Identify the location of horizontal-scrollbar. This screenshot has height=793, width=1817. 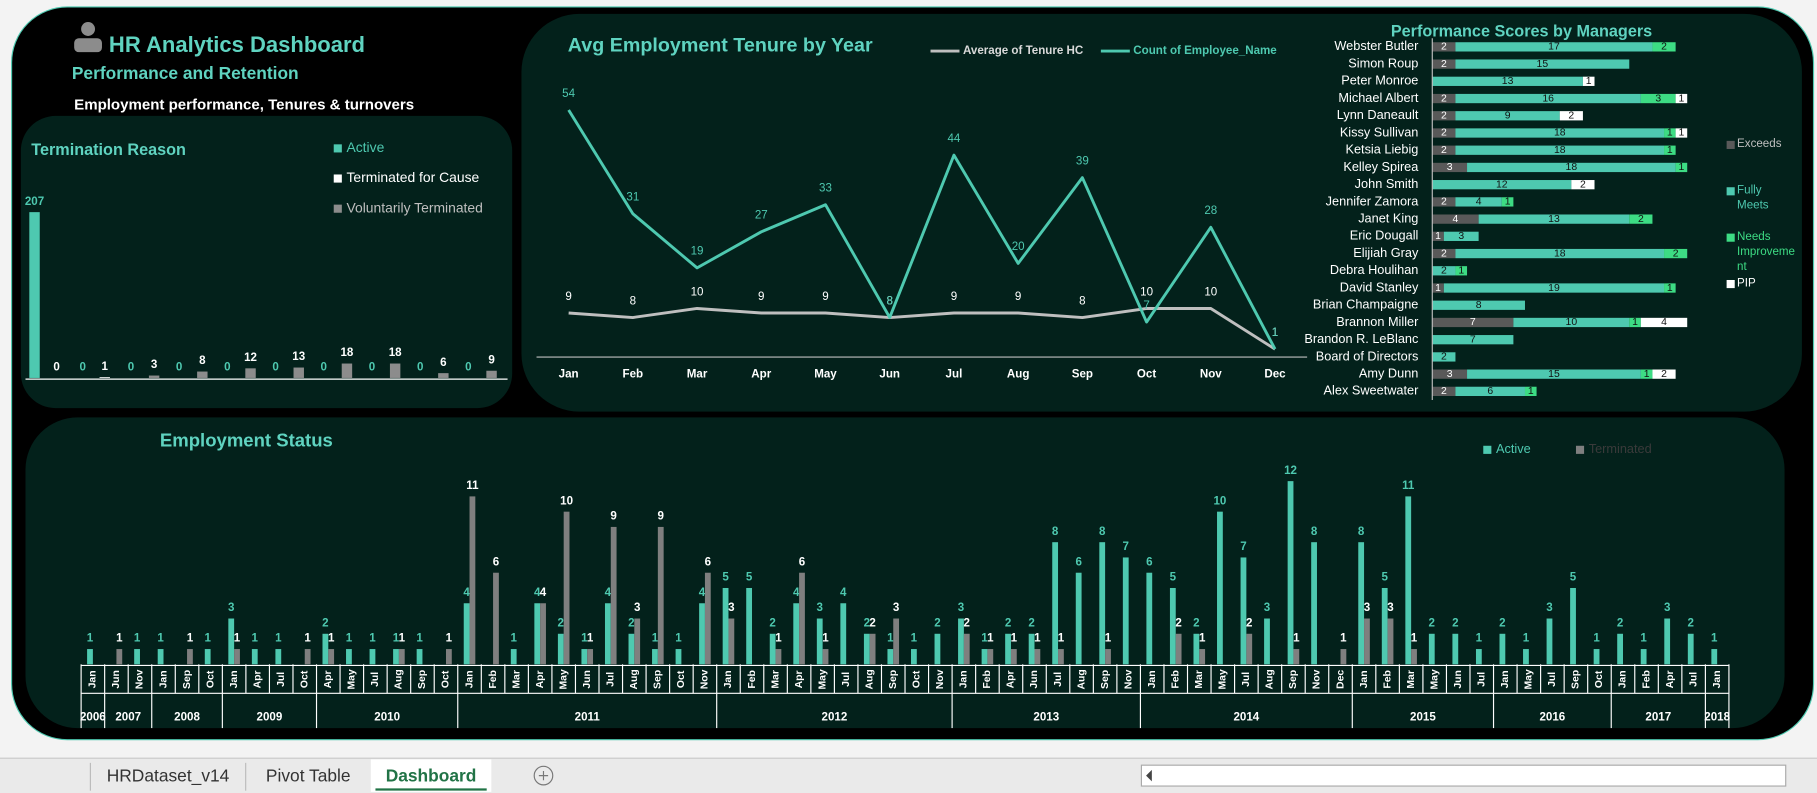
(1463, 775).